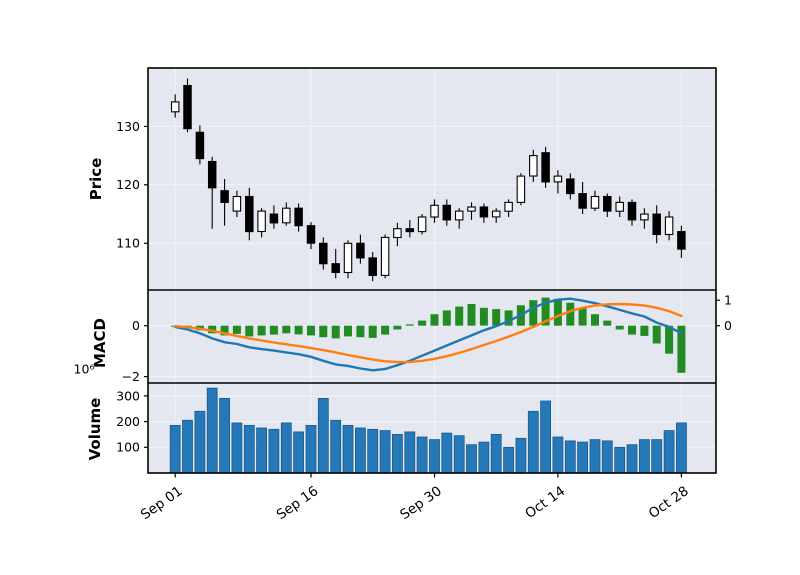  I want to click on volume-ytick-label: 100, so click(128, 447).